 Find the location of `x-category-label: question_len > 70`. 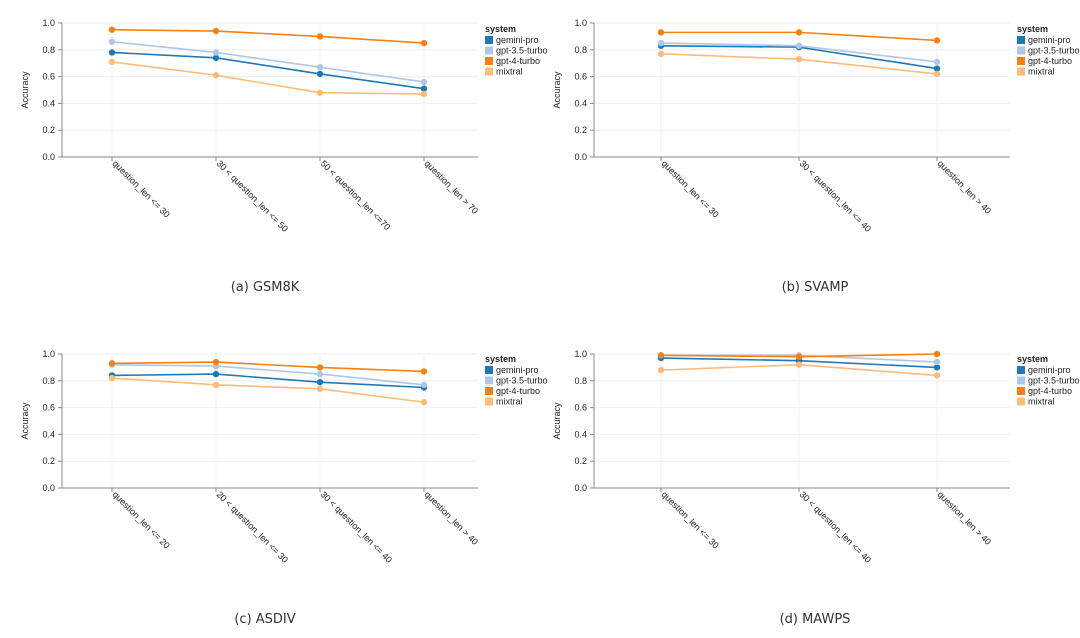

x-category-label: question_len > 70 is located at coordinates (451, 186).